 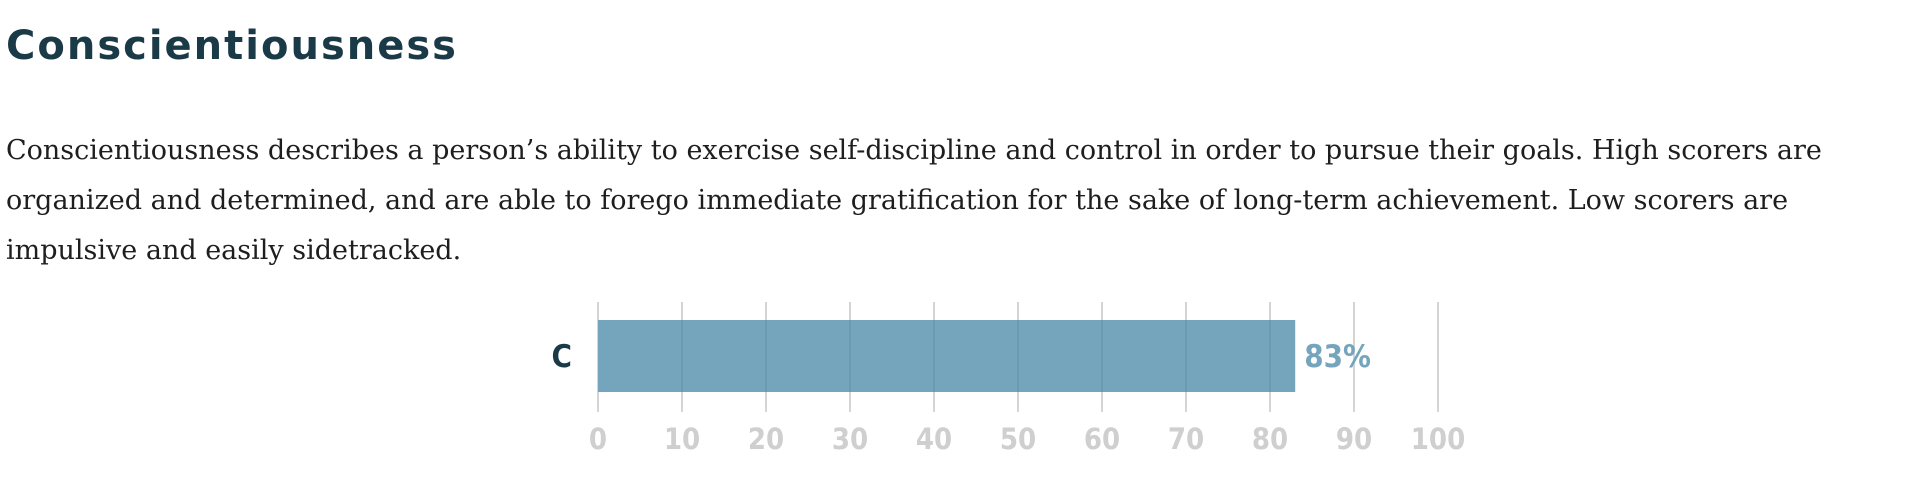 I want to click on x-tick-label-20: 20, so click(x=766, y=439).